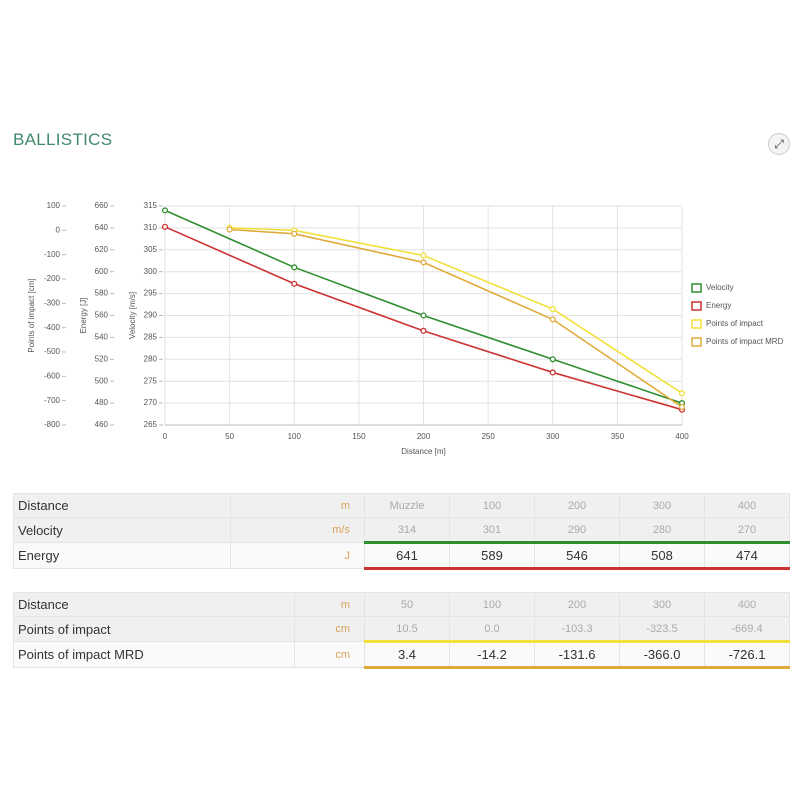  Describe the element at coordinates (401, 556) in the screenshot. I see `table-row: Energy J 641 589 546 508 474` at that location.